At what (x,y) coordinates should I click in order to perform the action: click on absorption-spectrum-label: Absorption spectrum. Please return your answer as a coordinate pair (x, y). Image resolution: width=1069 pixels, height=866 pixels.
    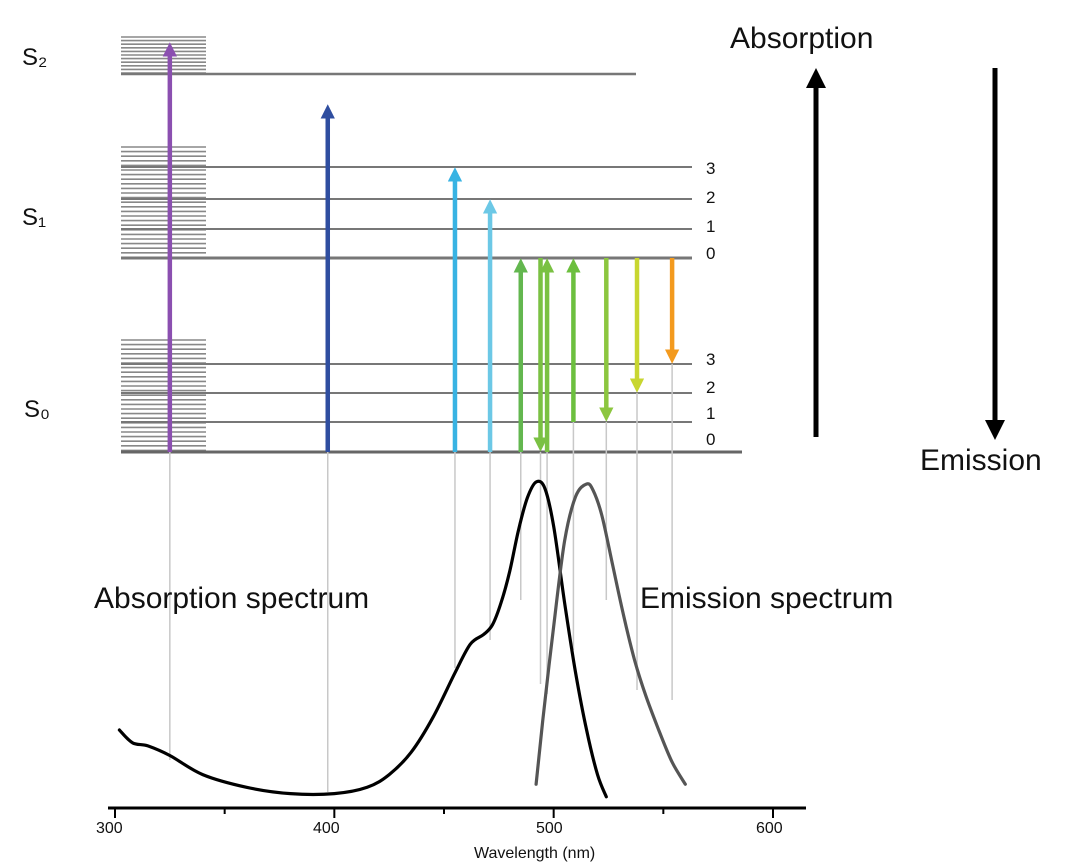
    Looking at the image, I should click on (232, 598).